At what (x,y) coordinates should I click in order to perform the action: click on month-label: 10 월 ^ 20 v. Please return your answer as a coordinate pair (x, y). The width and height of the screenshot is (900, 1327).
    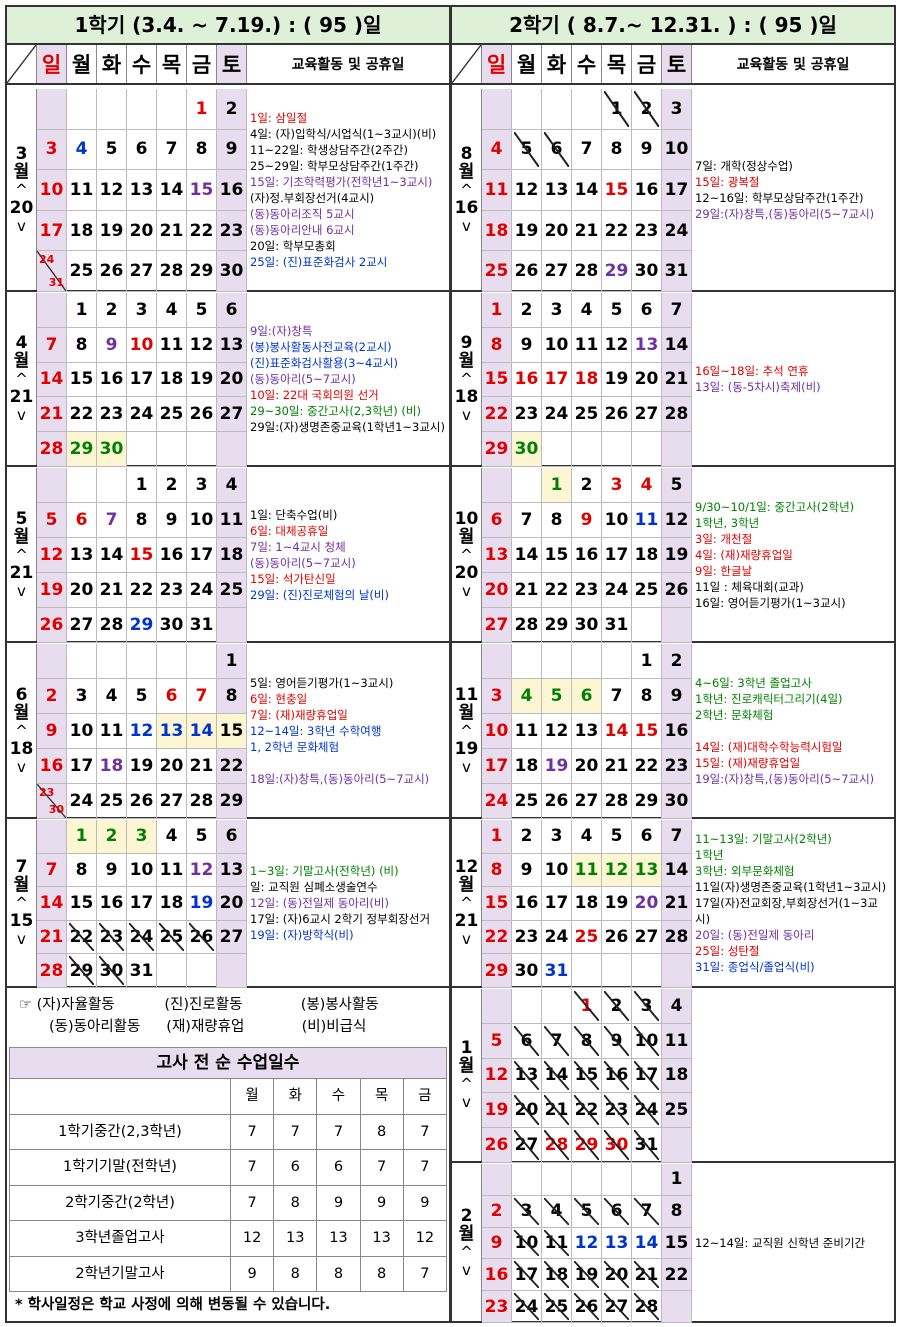
    Looking at the image, I should click on (467, 554).